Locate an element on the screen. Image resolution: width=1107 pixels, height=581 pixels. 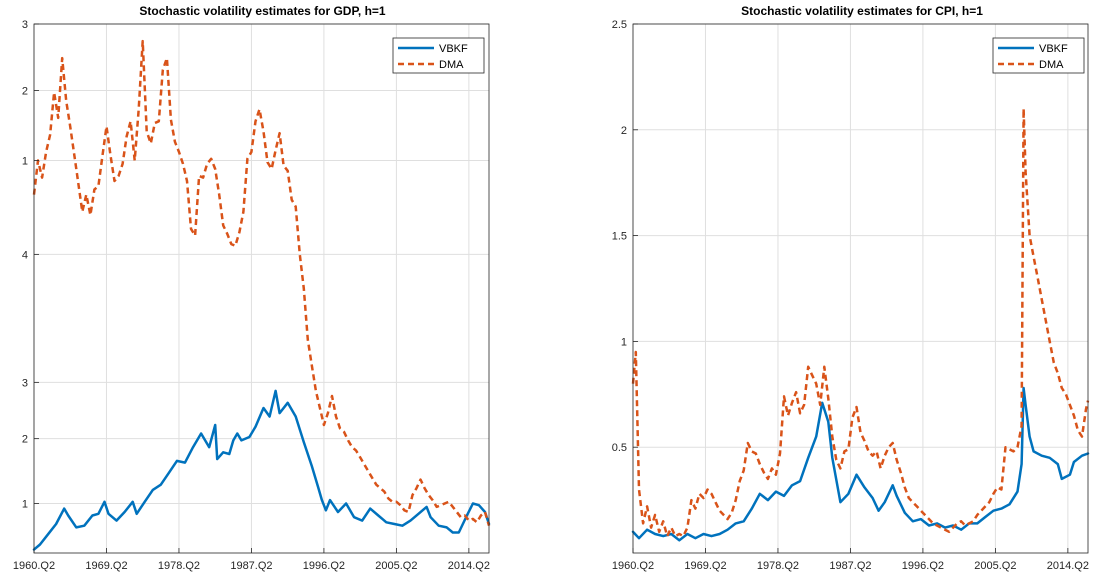
y-tick-label: 4 is located at coordinates (25, 255).